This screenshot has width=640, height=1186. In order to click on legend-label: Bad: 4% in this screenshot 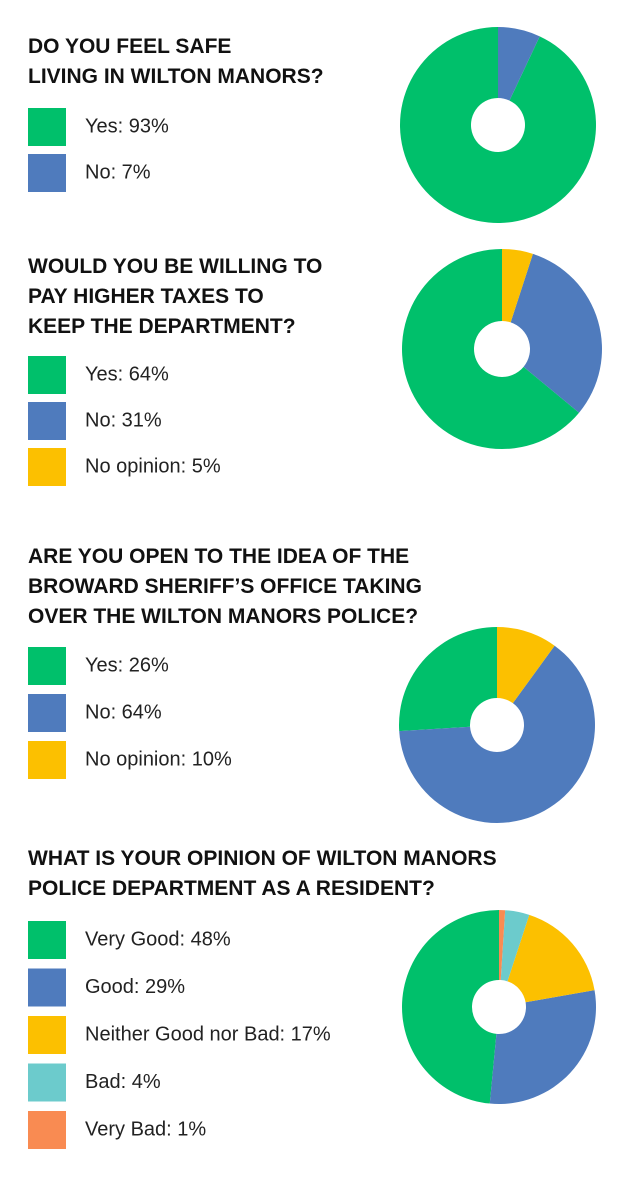, I will do `click(123, 1082)`.